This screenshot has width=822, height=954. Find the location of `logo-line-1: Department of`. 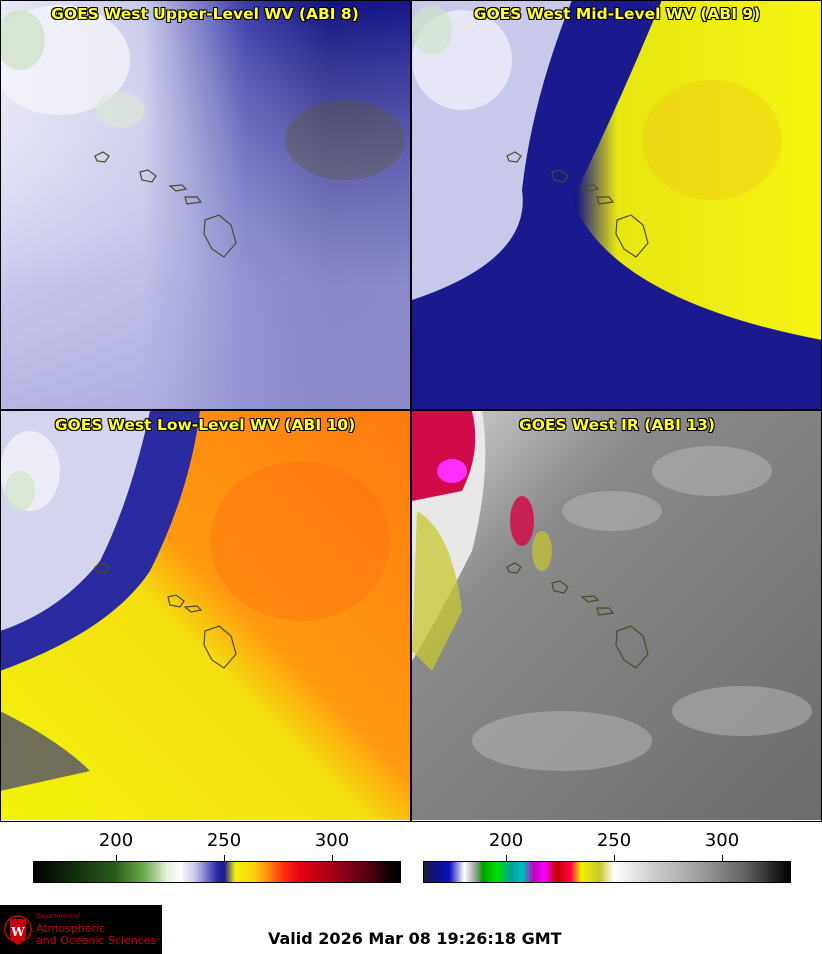

logo-line-1: Department of is located at coordinates (58, 916).